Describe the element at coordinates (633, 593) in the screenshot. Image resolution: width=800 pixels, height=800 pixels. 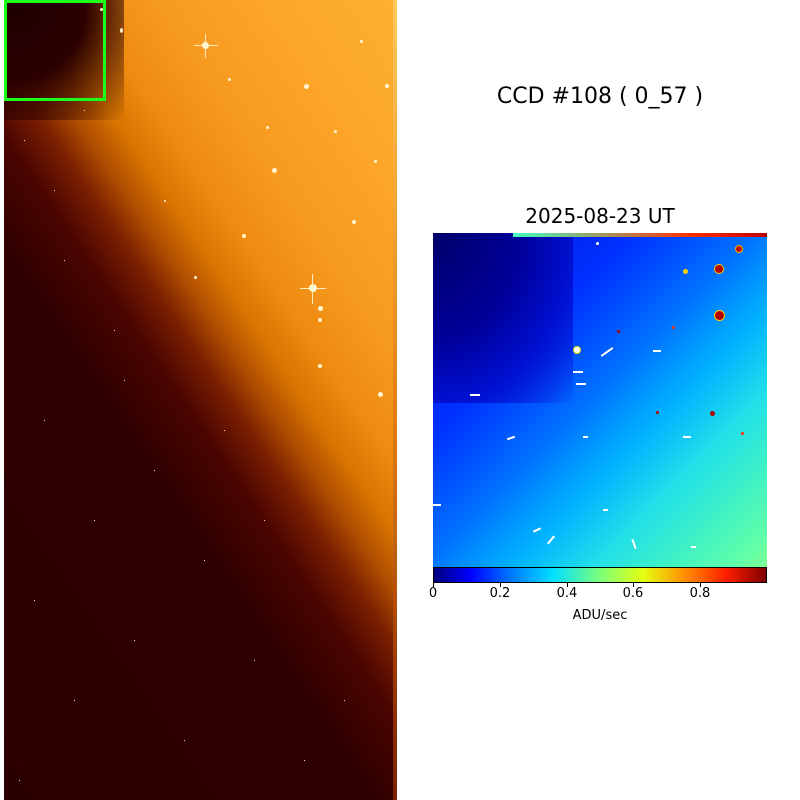
I see `colorbar-tick-label: 0.6` at that location.